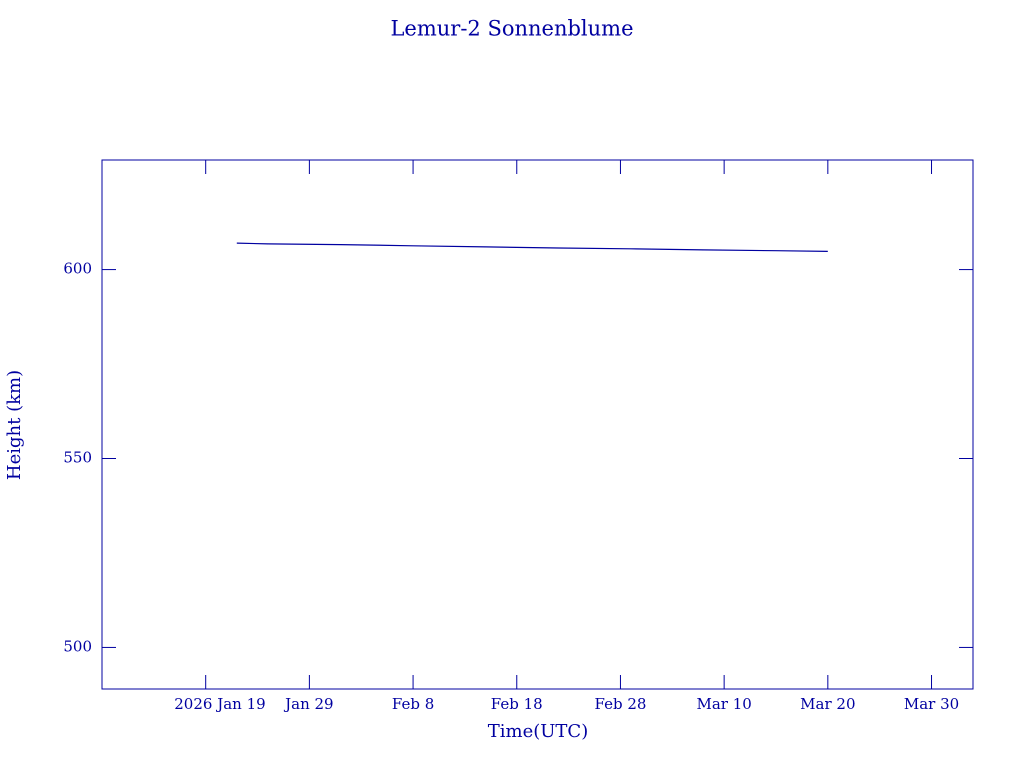 Image resolution: width=1024 pixels, height=768 pixels. Describe the element at coordinates (77, 458) in the screenshot. I see `y-tick-label: 550` at that location.